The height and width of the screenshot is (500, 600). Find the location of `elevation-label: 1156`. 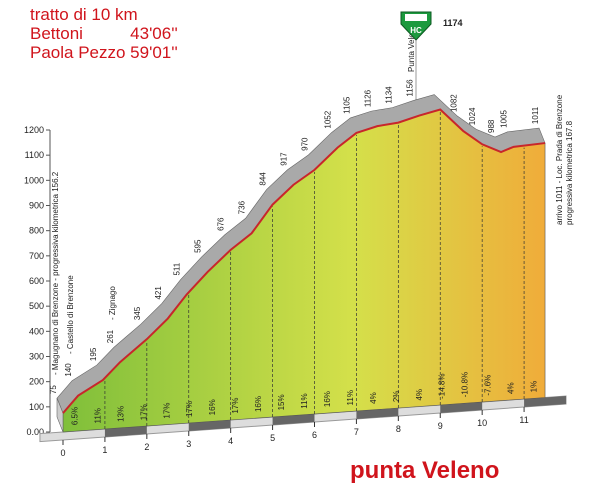

elevation-label: 1156 is located at coordinates (409, 88).